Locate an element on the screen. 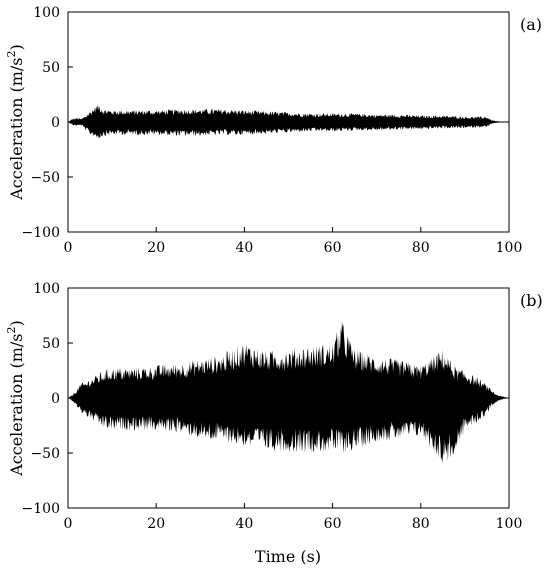 This screenshot has width=550, height=573. waveform-a is located at coordinates (288, 121).